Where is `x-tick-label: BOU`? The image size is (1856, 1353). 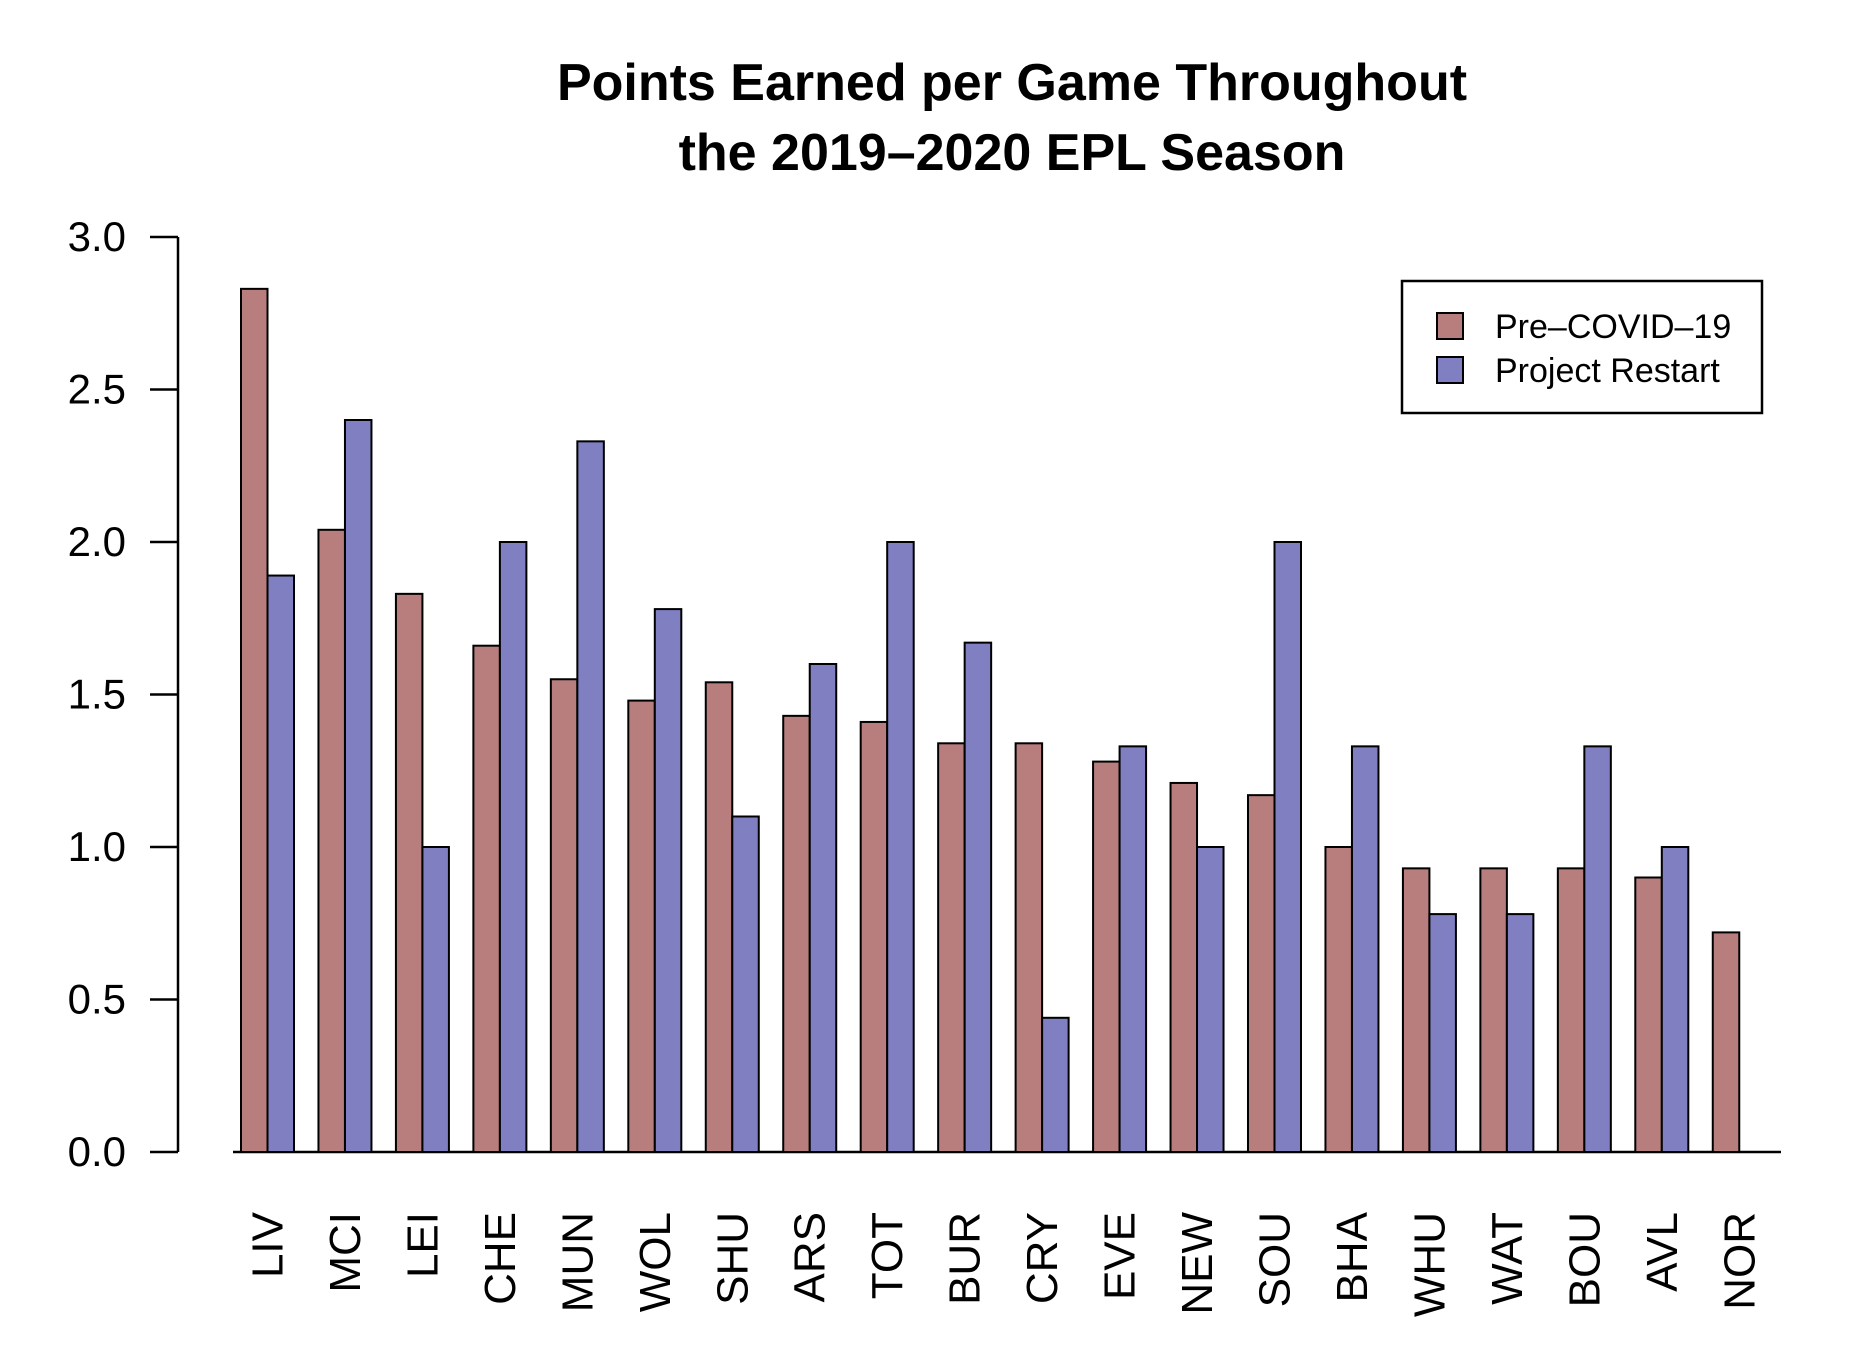
x-tick-label: BOU is located at coordinates (1584, 1259).